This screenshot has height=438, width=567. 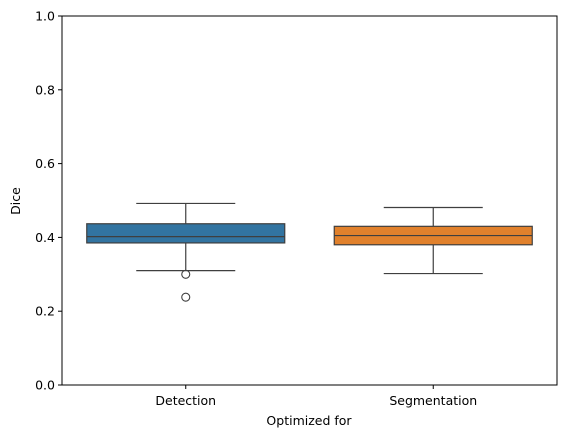 I want to click on y-tick-label: 0.8, so click(x=45, y=89).